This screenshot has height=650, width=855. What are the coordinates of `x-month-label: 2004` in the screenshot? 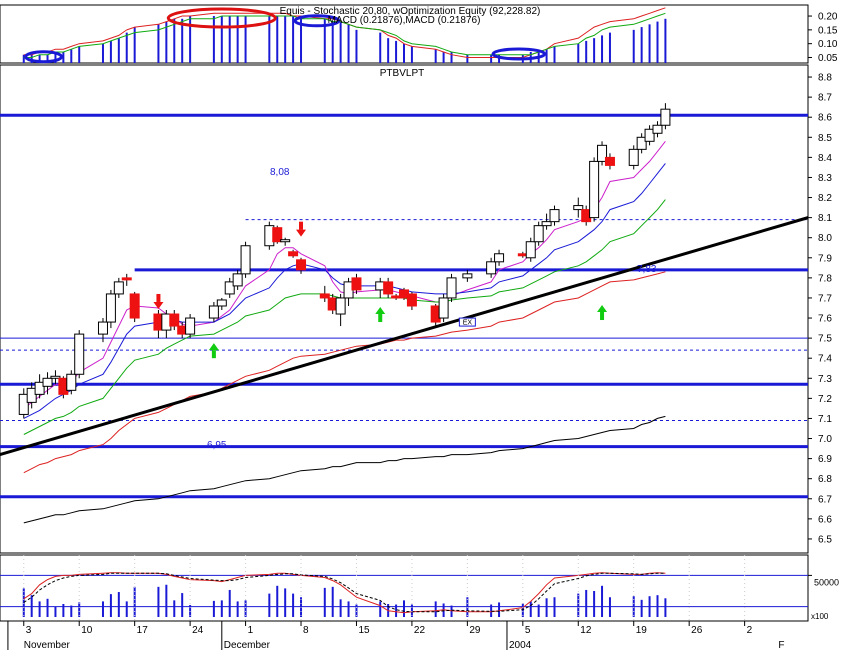 It's located at (520, 645).